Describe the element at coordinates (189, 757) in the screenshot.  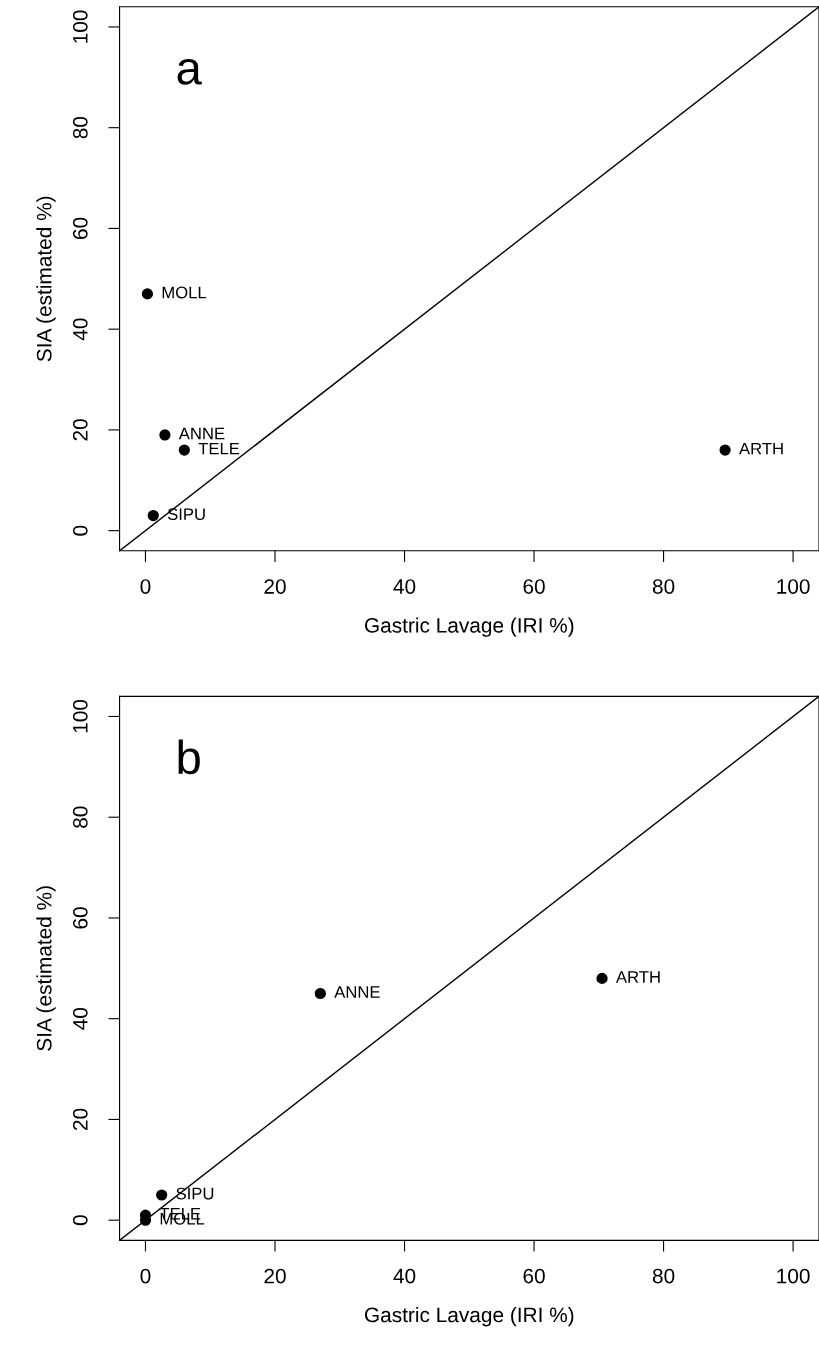
I see `annotation: b` at that location.